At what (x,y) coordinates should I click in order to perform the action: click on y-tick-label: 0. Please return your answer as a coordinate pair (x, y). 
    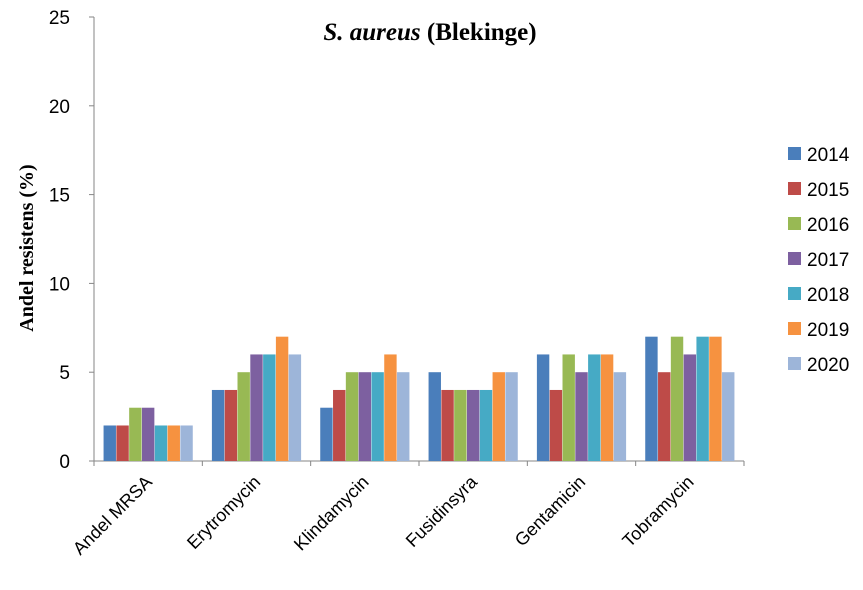
    Looking at the image, I should click on (64, 462).